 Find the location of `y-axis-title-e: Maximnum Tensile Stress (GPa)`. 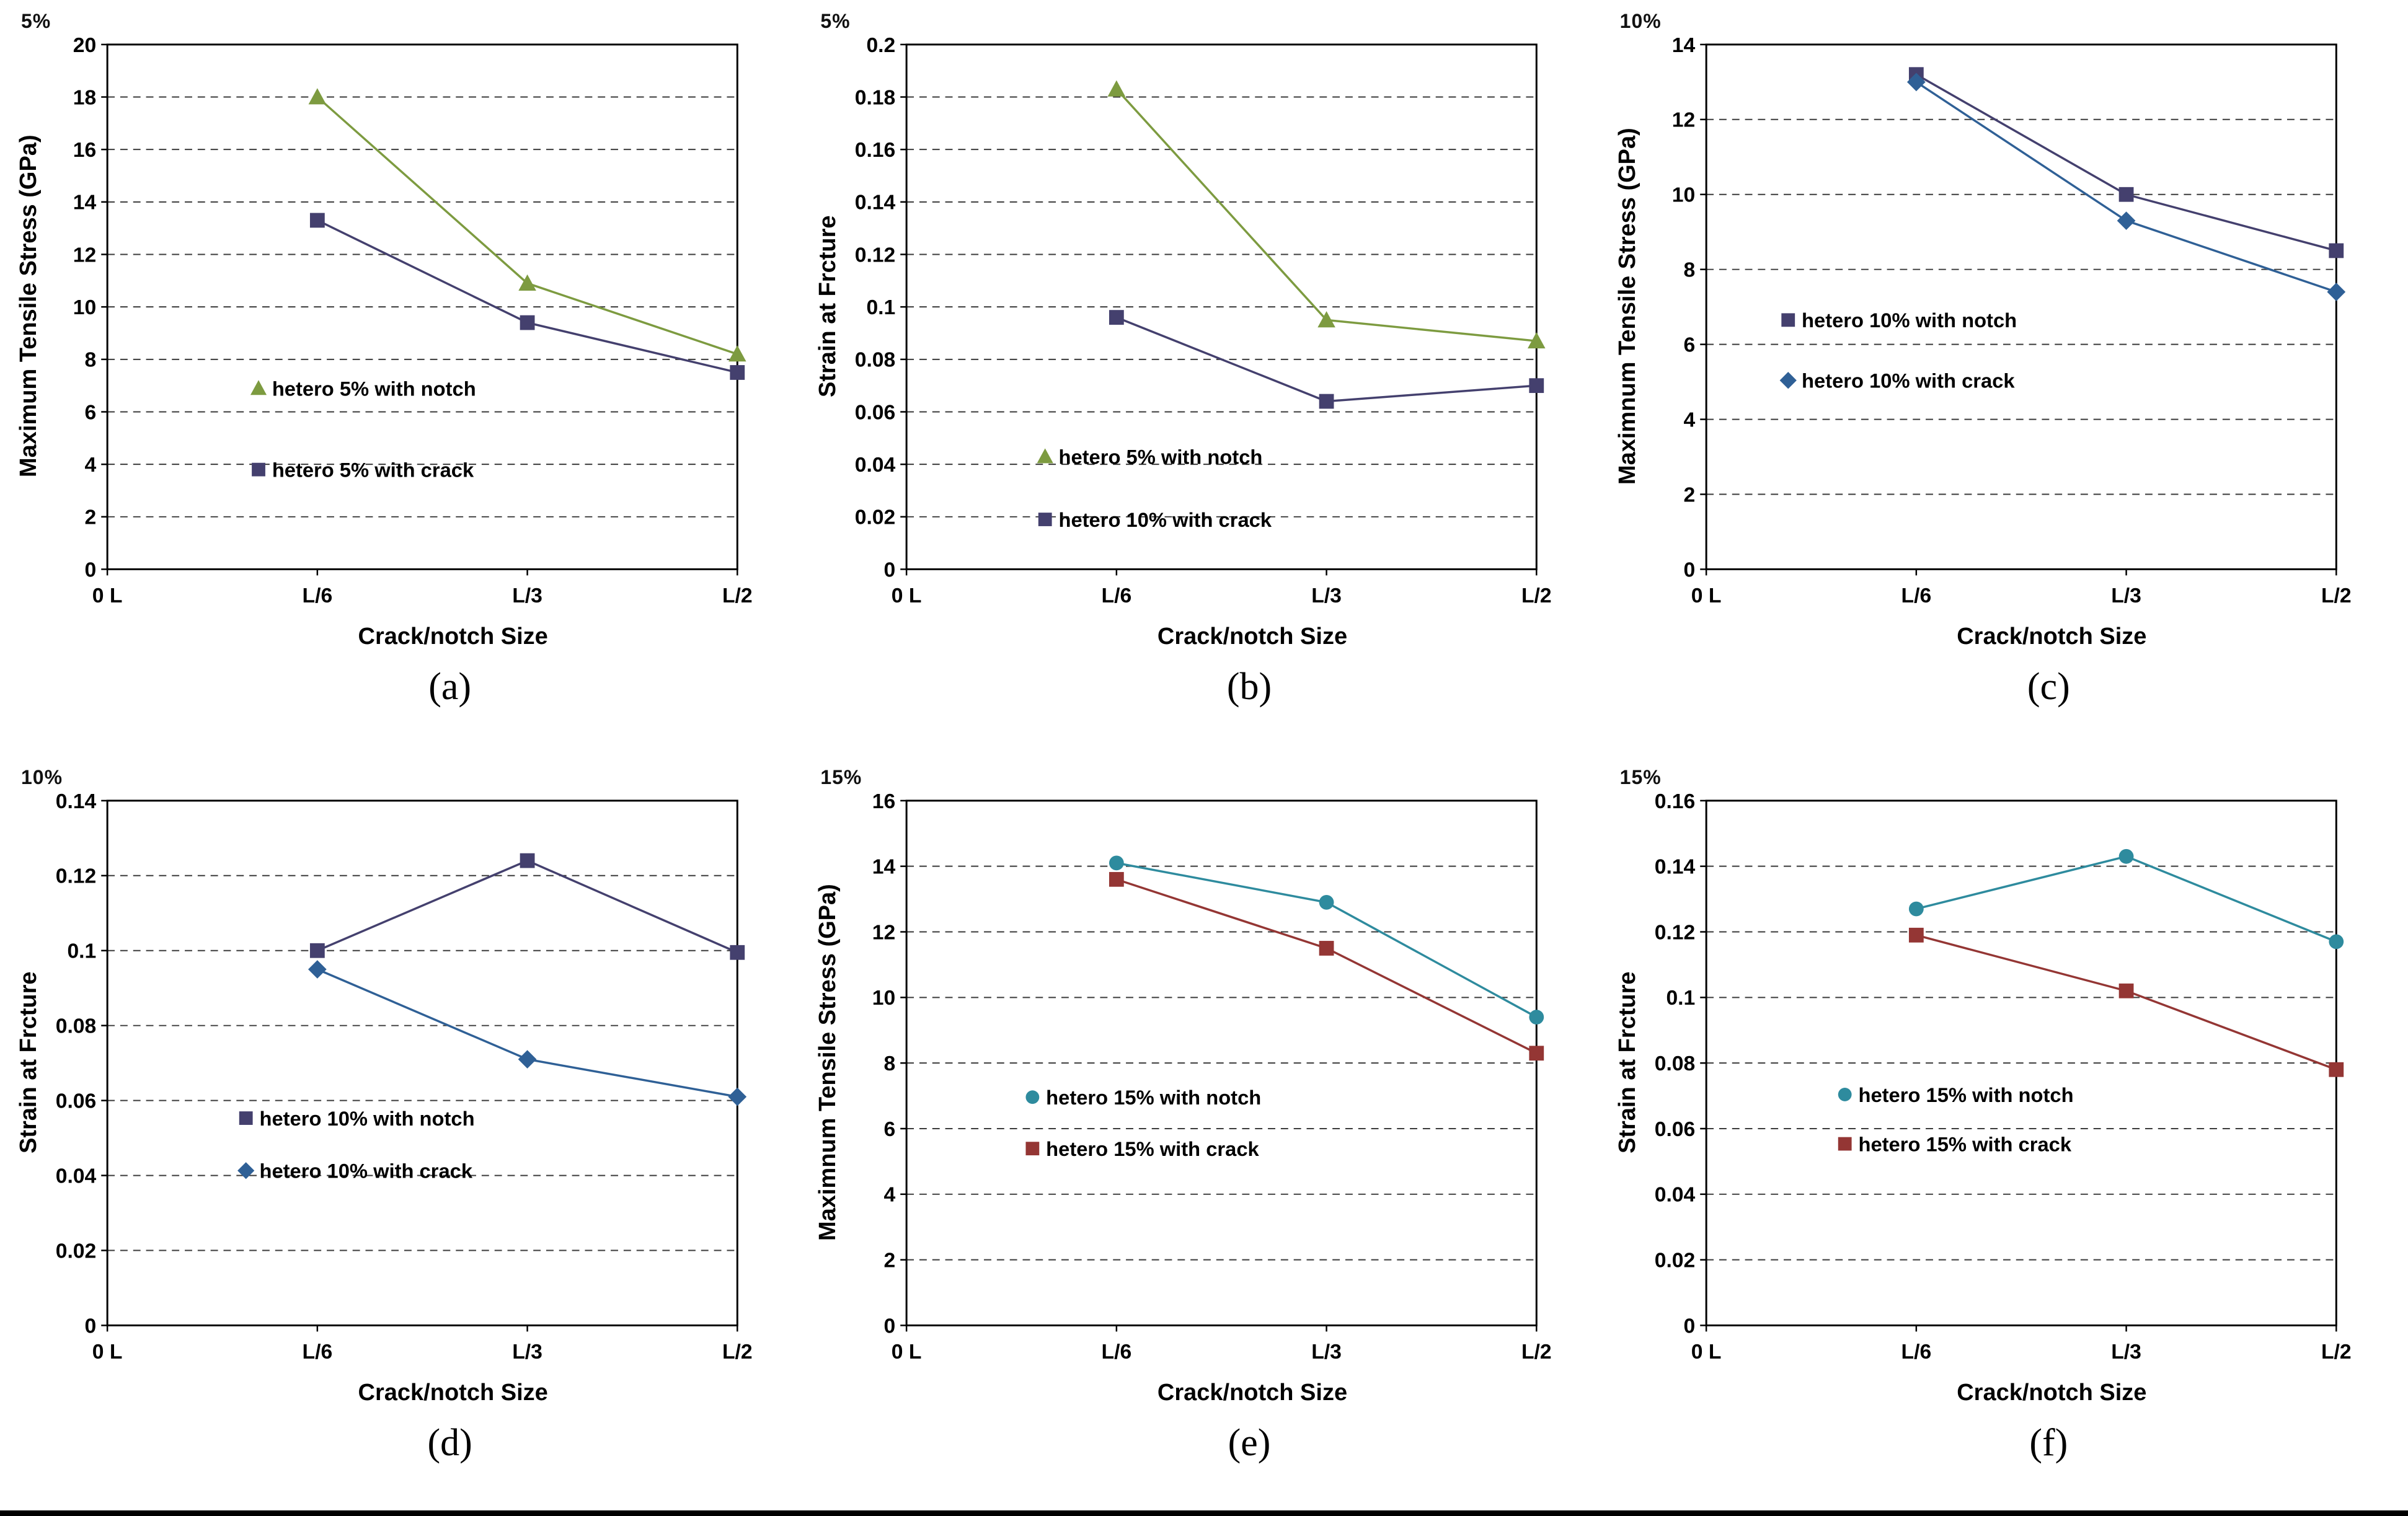

y-axis-title-e: Maximnum Tensile Stress (GPa) is located at coordinates (828, 1062).